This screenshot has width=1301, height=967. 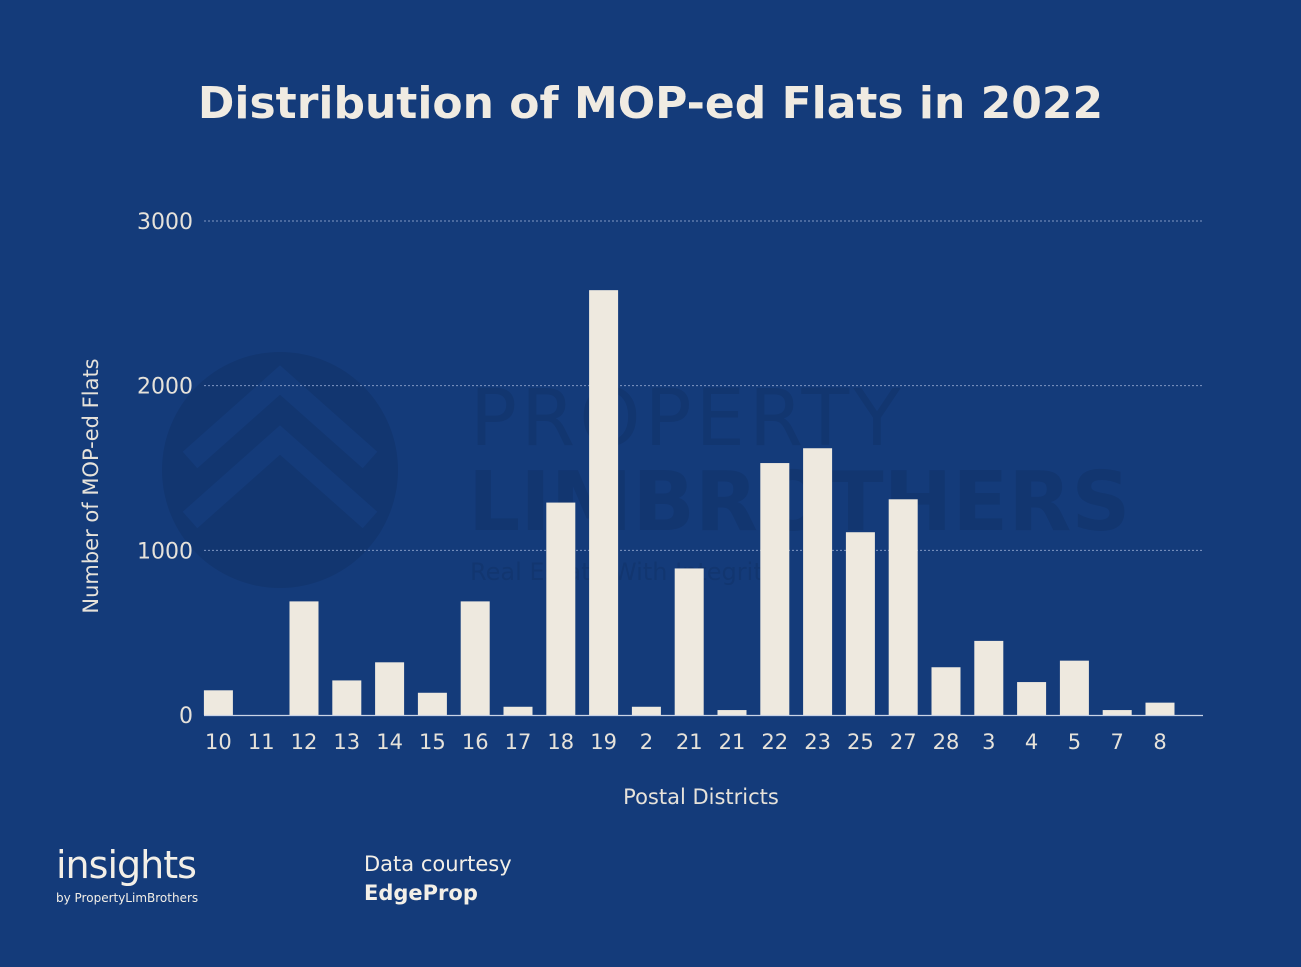 What do you see at coordinates (218, 742) in the screenshot?
I see `x-tick-label: 10` at bounding box center [218, 742].